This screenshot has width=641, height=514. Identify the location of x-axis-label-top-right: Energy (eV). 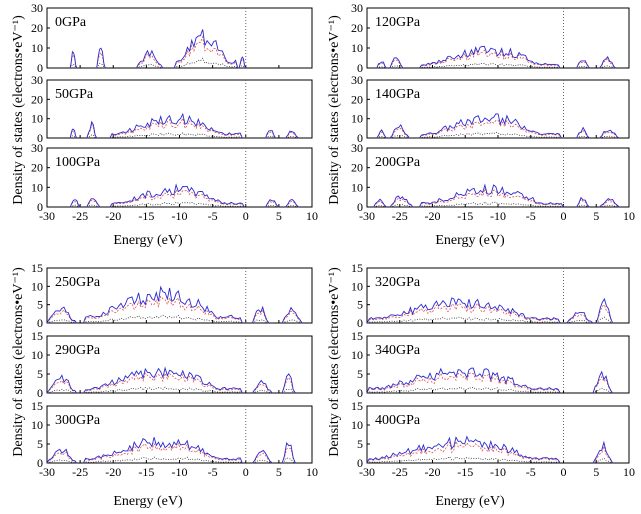
(470, 240).